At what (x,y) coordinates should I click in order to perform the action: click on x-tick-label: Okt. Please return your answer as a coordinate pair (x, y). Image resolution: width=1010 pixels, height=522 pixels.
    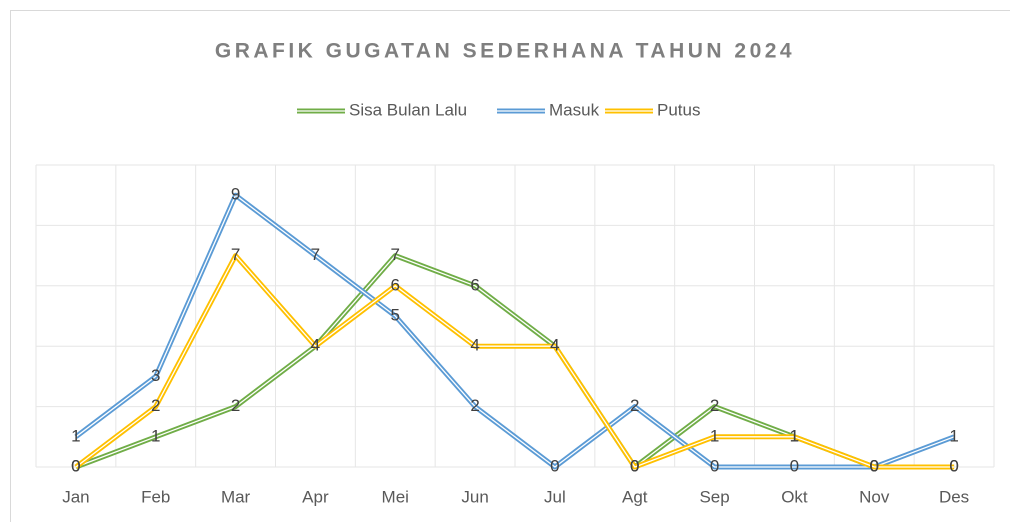
    Looking at the image, I should click on (794, 496).